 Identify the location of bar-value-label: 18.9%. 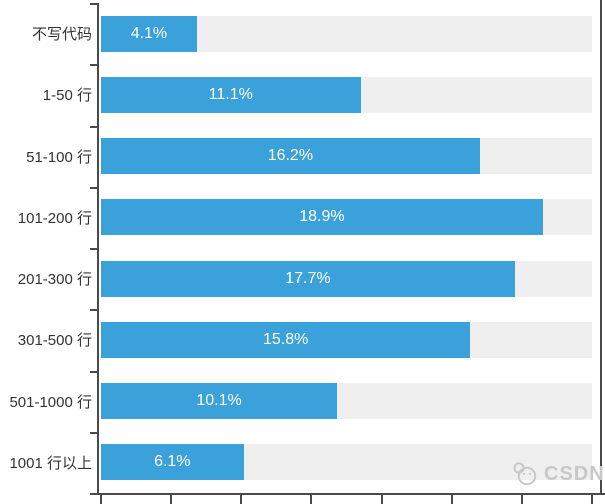
(322, 217).